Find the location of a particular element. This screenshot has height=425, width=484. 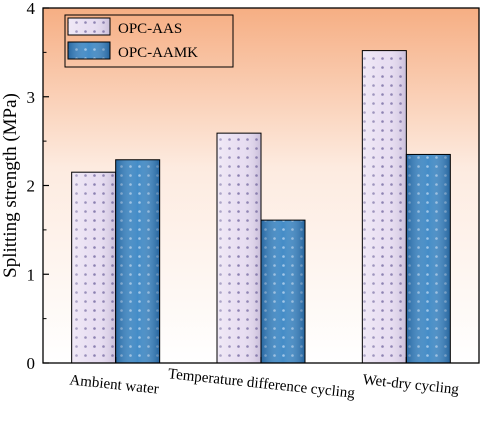

y-tick-label: 4 is located at coordinates (31, 9).